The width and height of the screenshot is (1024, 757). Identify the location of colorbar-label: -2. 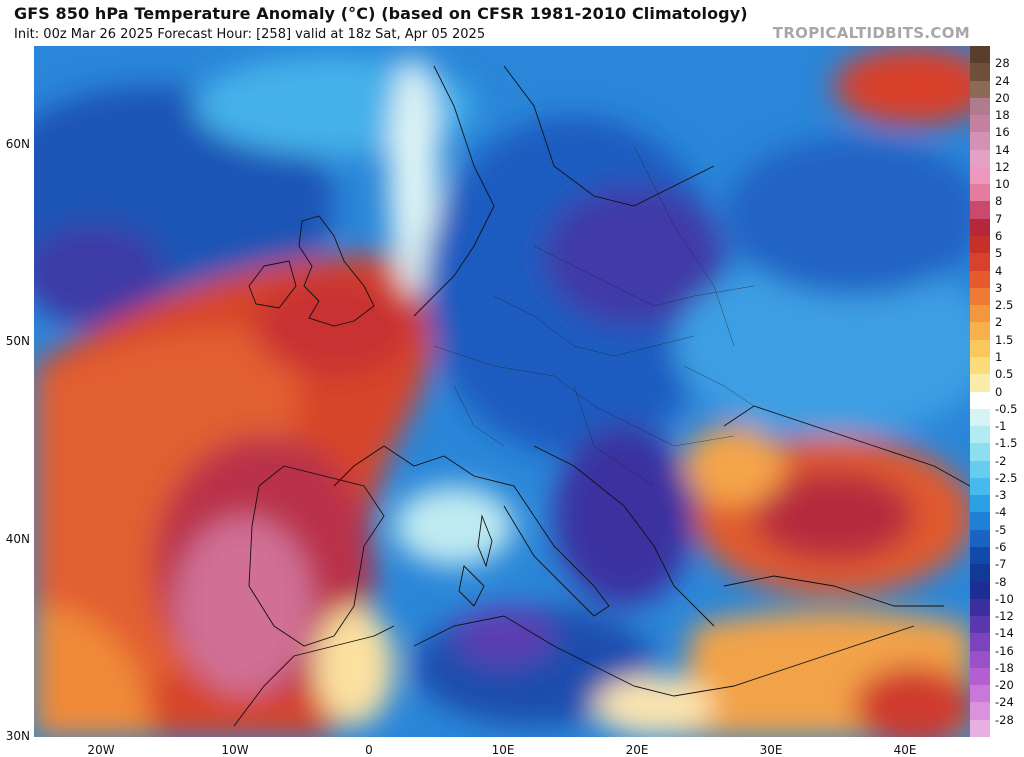
(1001, 460).